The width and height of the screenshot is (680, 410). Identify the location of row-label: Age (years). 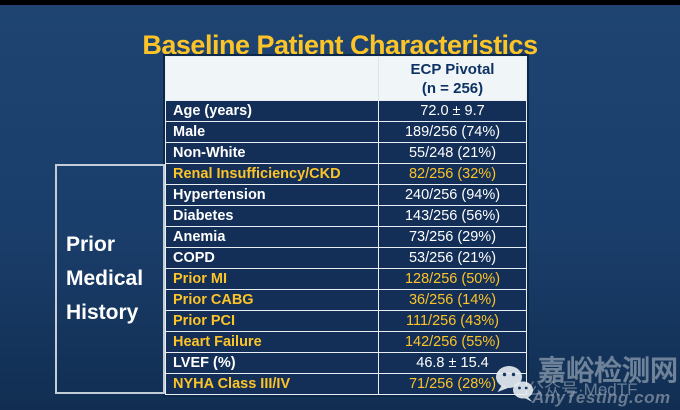
(272, 111).